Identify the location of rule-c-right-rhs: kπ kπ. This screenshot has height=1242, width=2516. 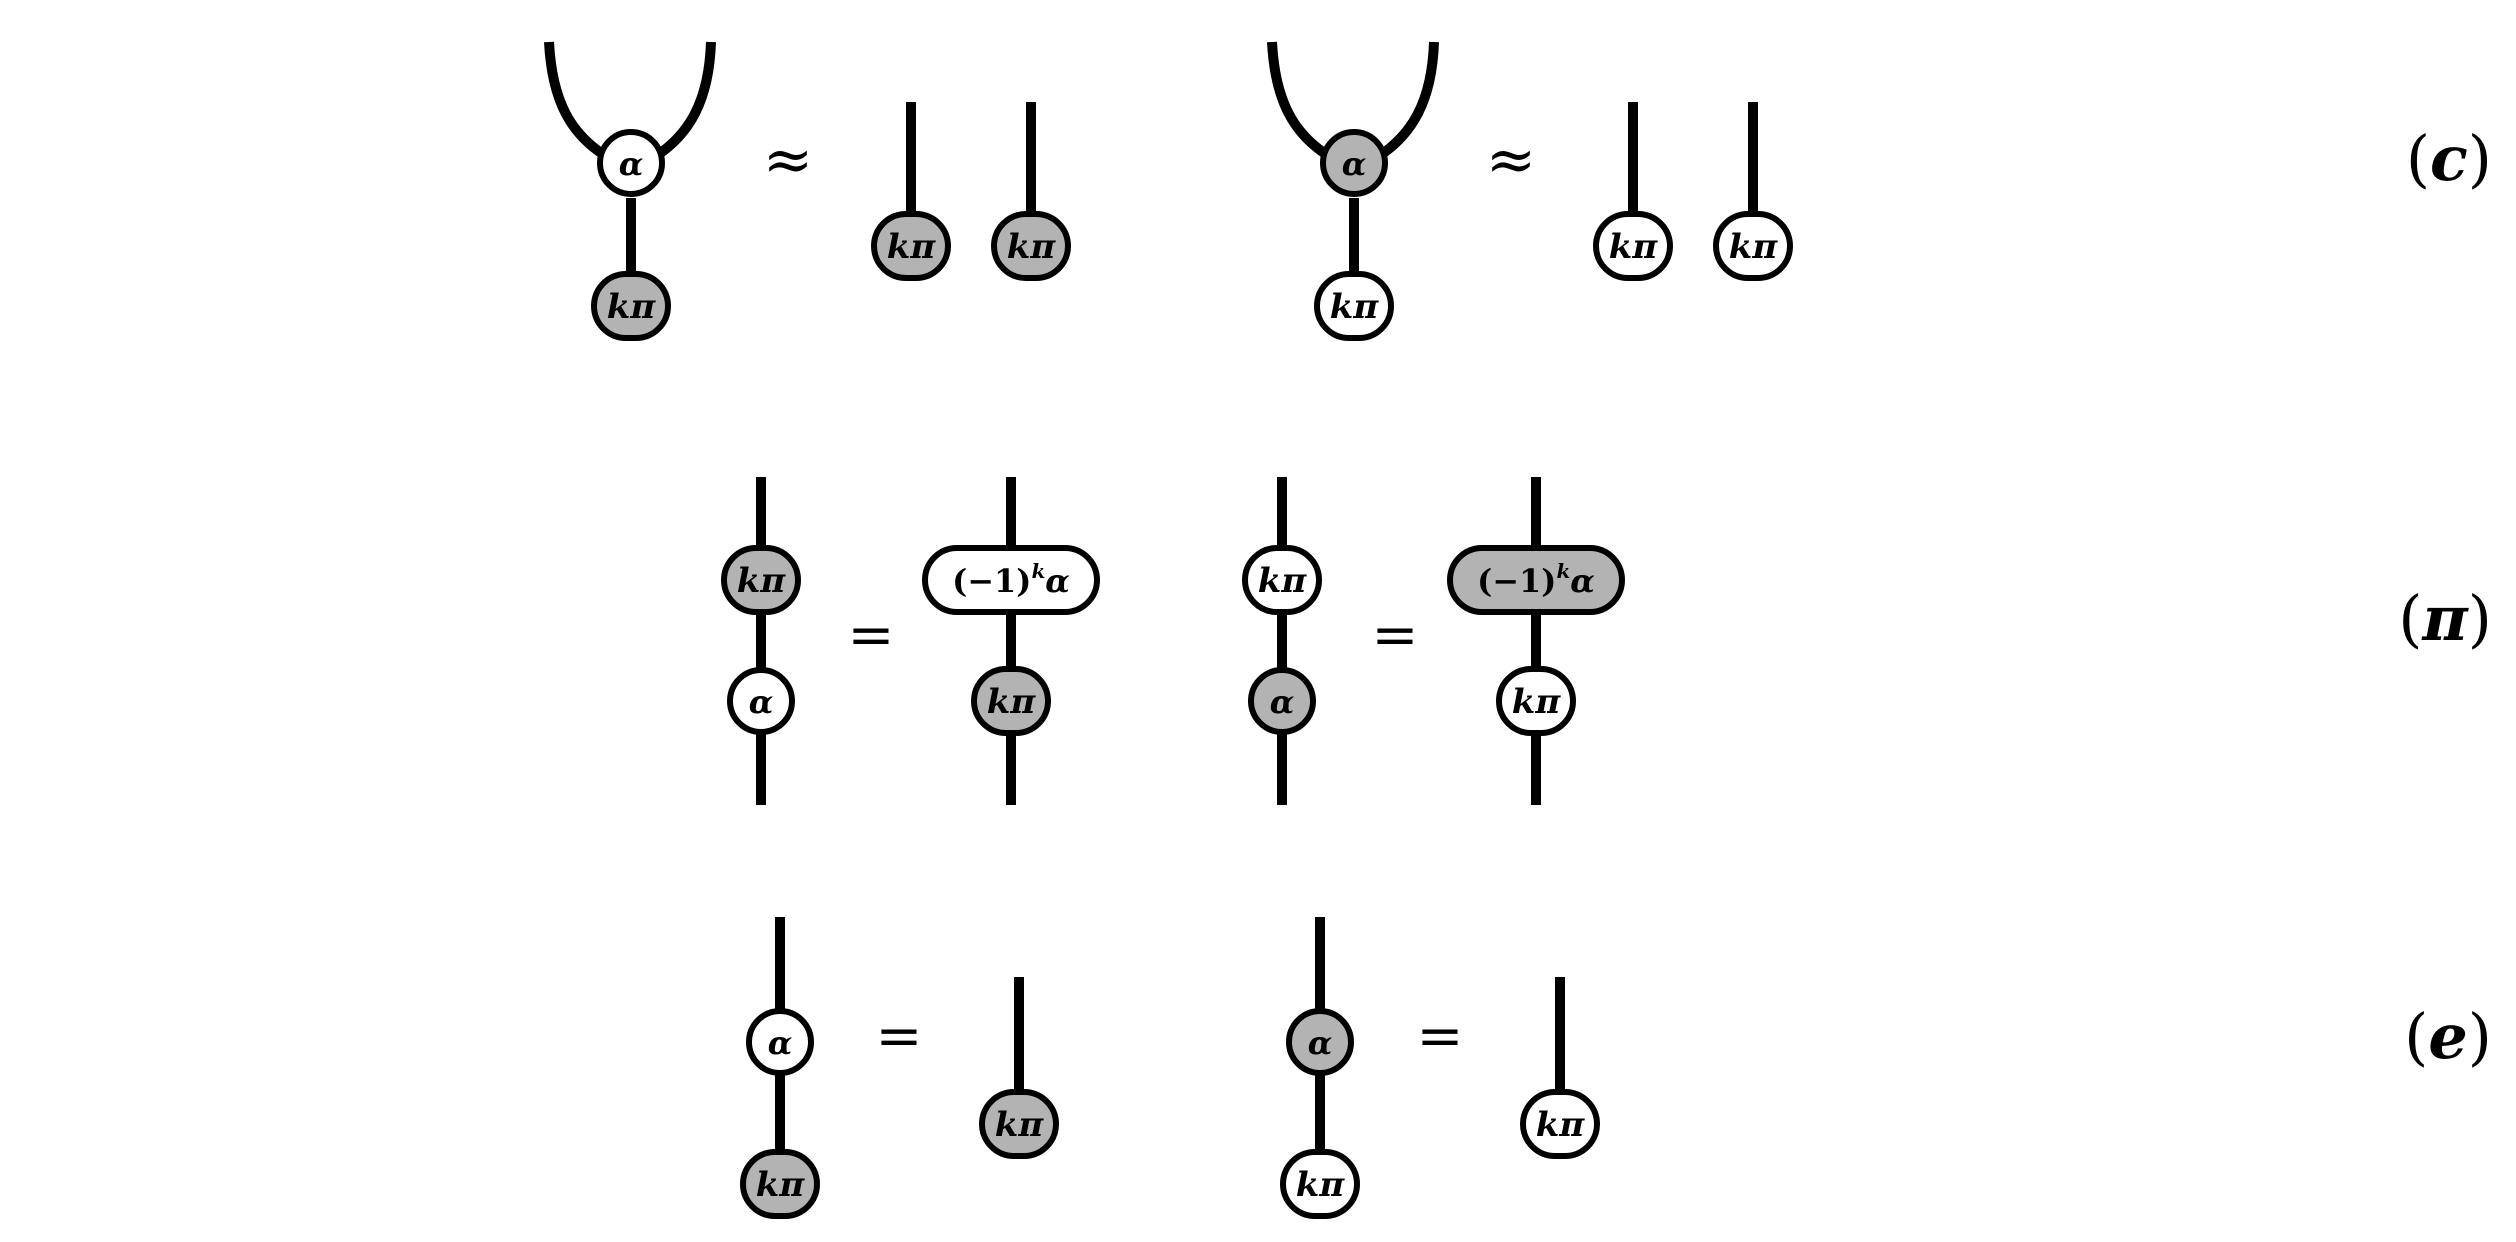
(1693, 191).